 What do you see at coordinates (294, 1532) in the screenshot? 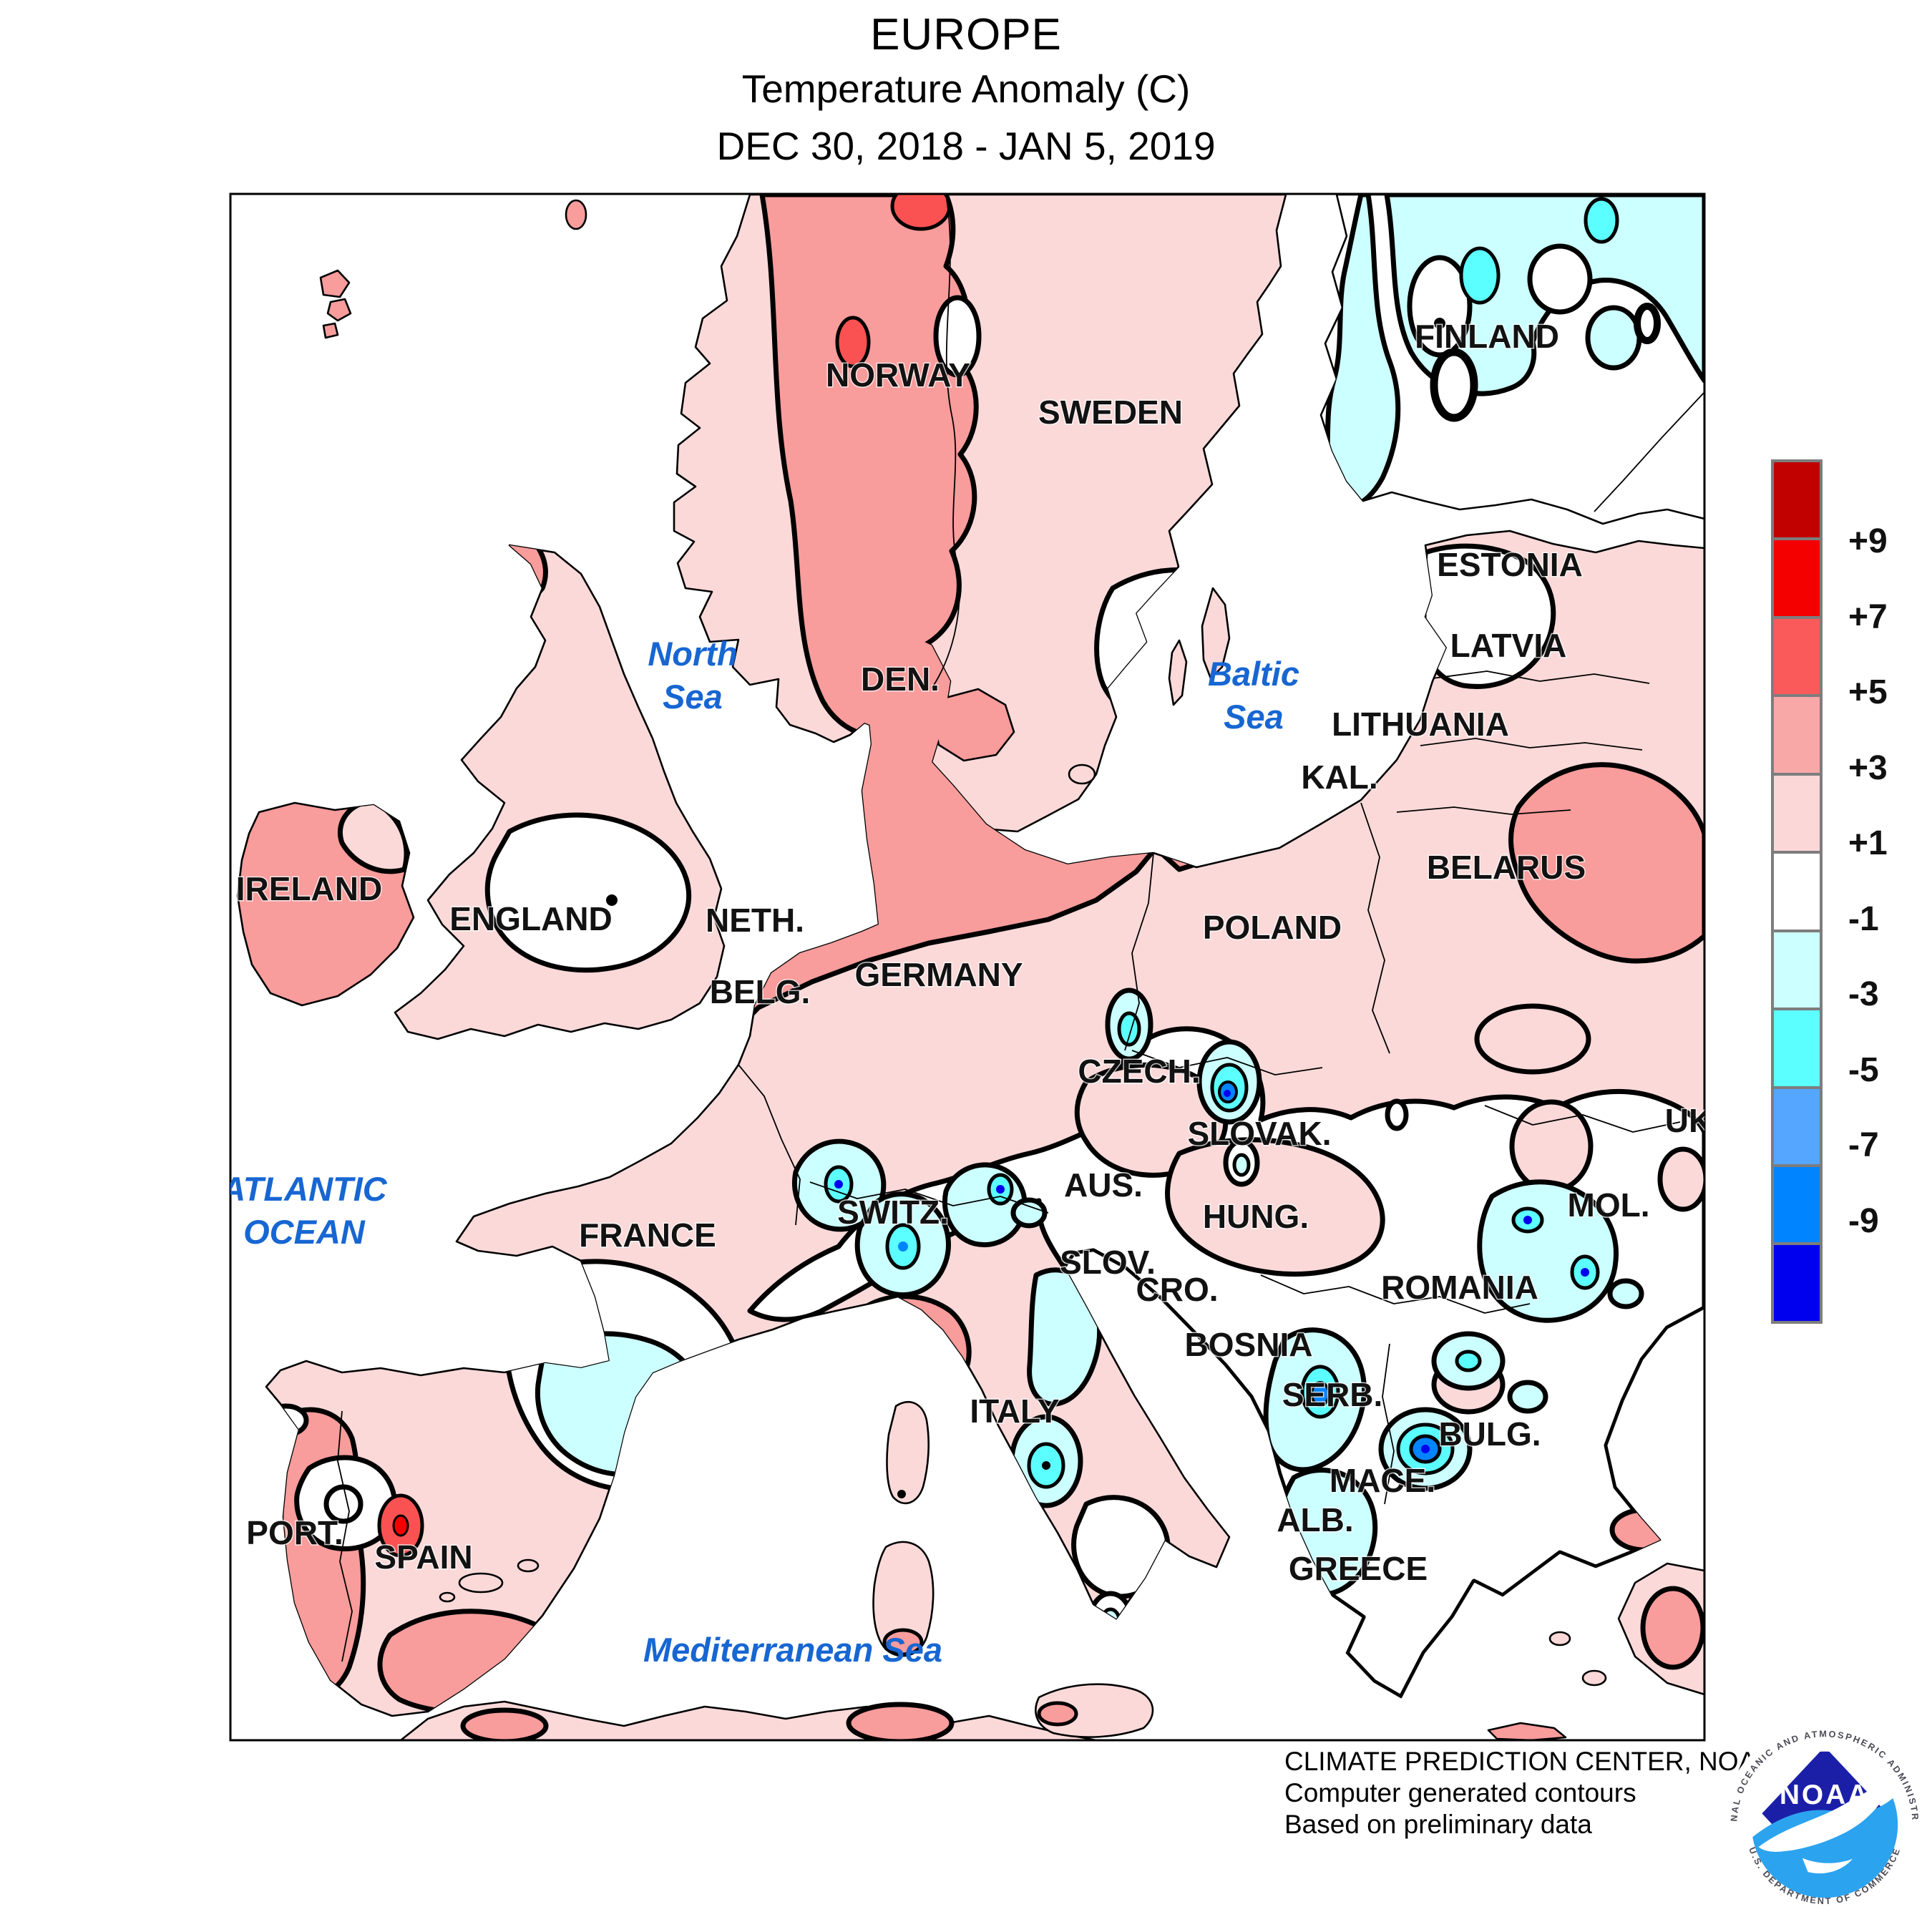
I see `country-label-port: PORT.` at bounding box center [294, 1532].